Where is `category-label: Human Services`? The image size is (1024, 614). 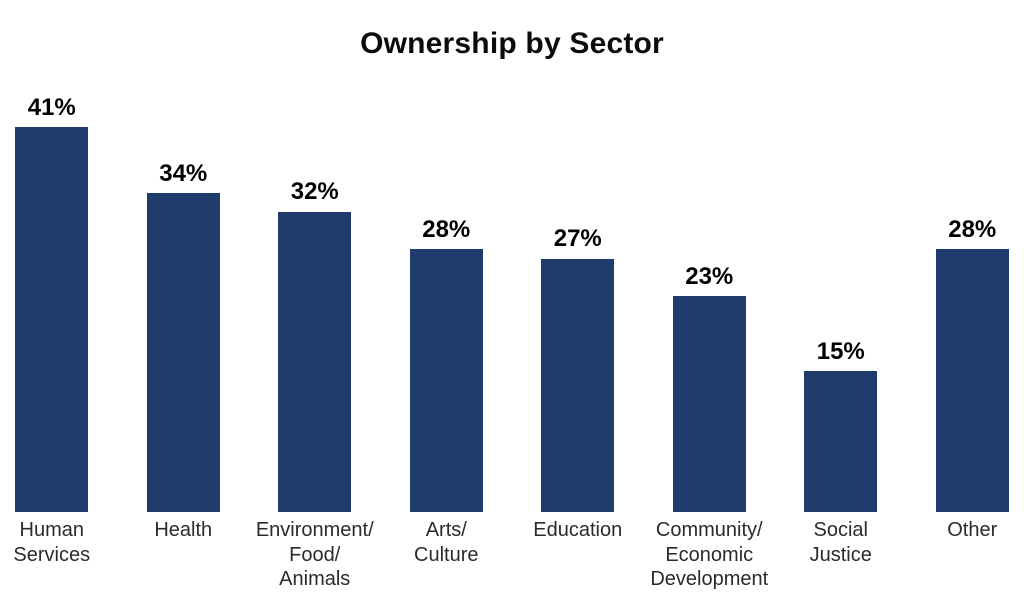
category-label: Human Services is located at coordinates (59, 539).